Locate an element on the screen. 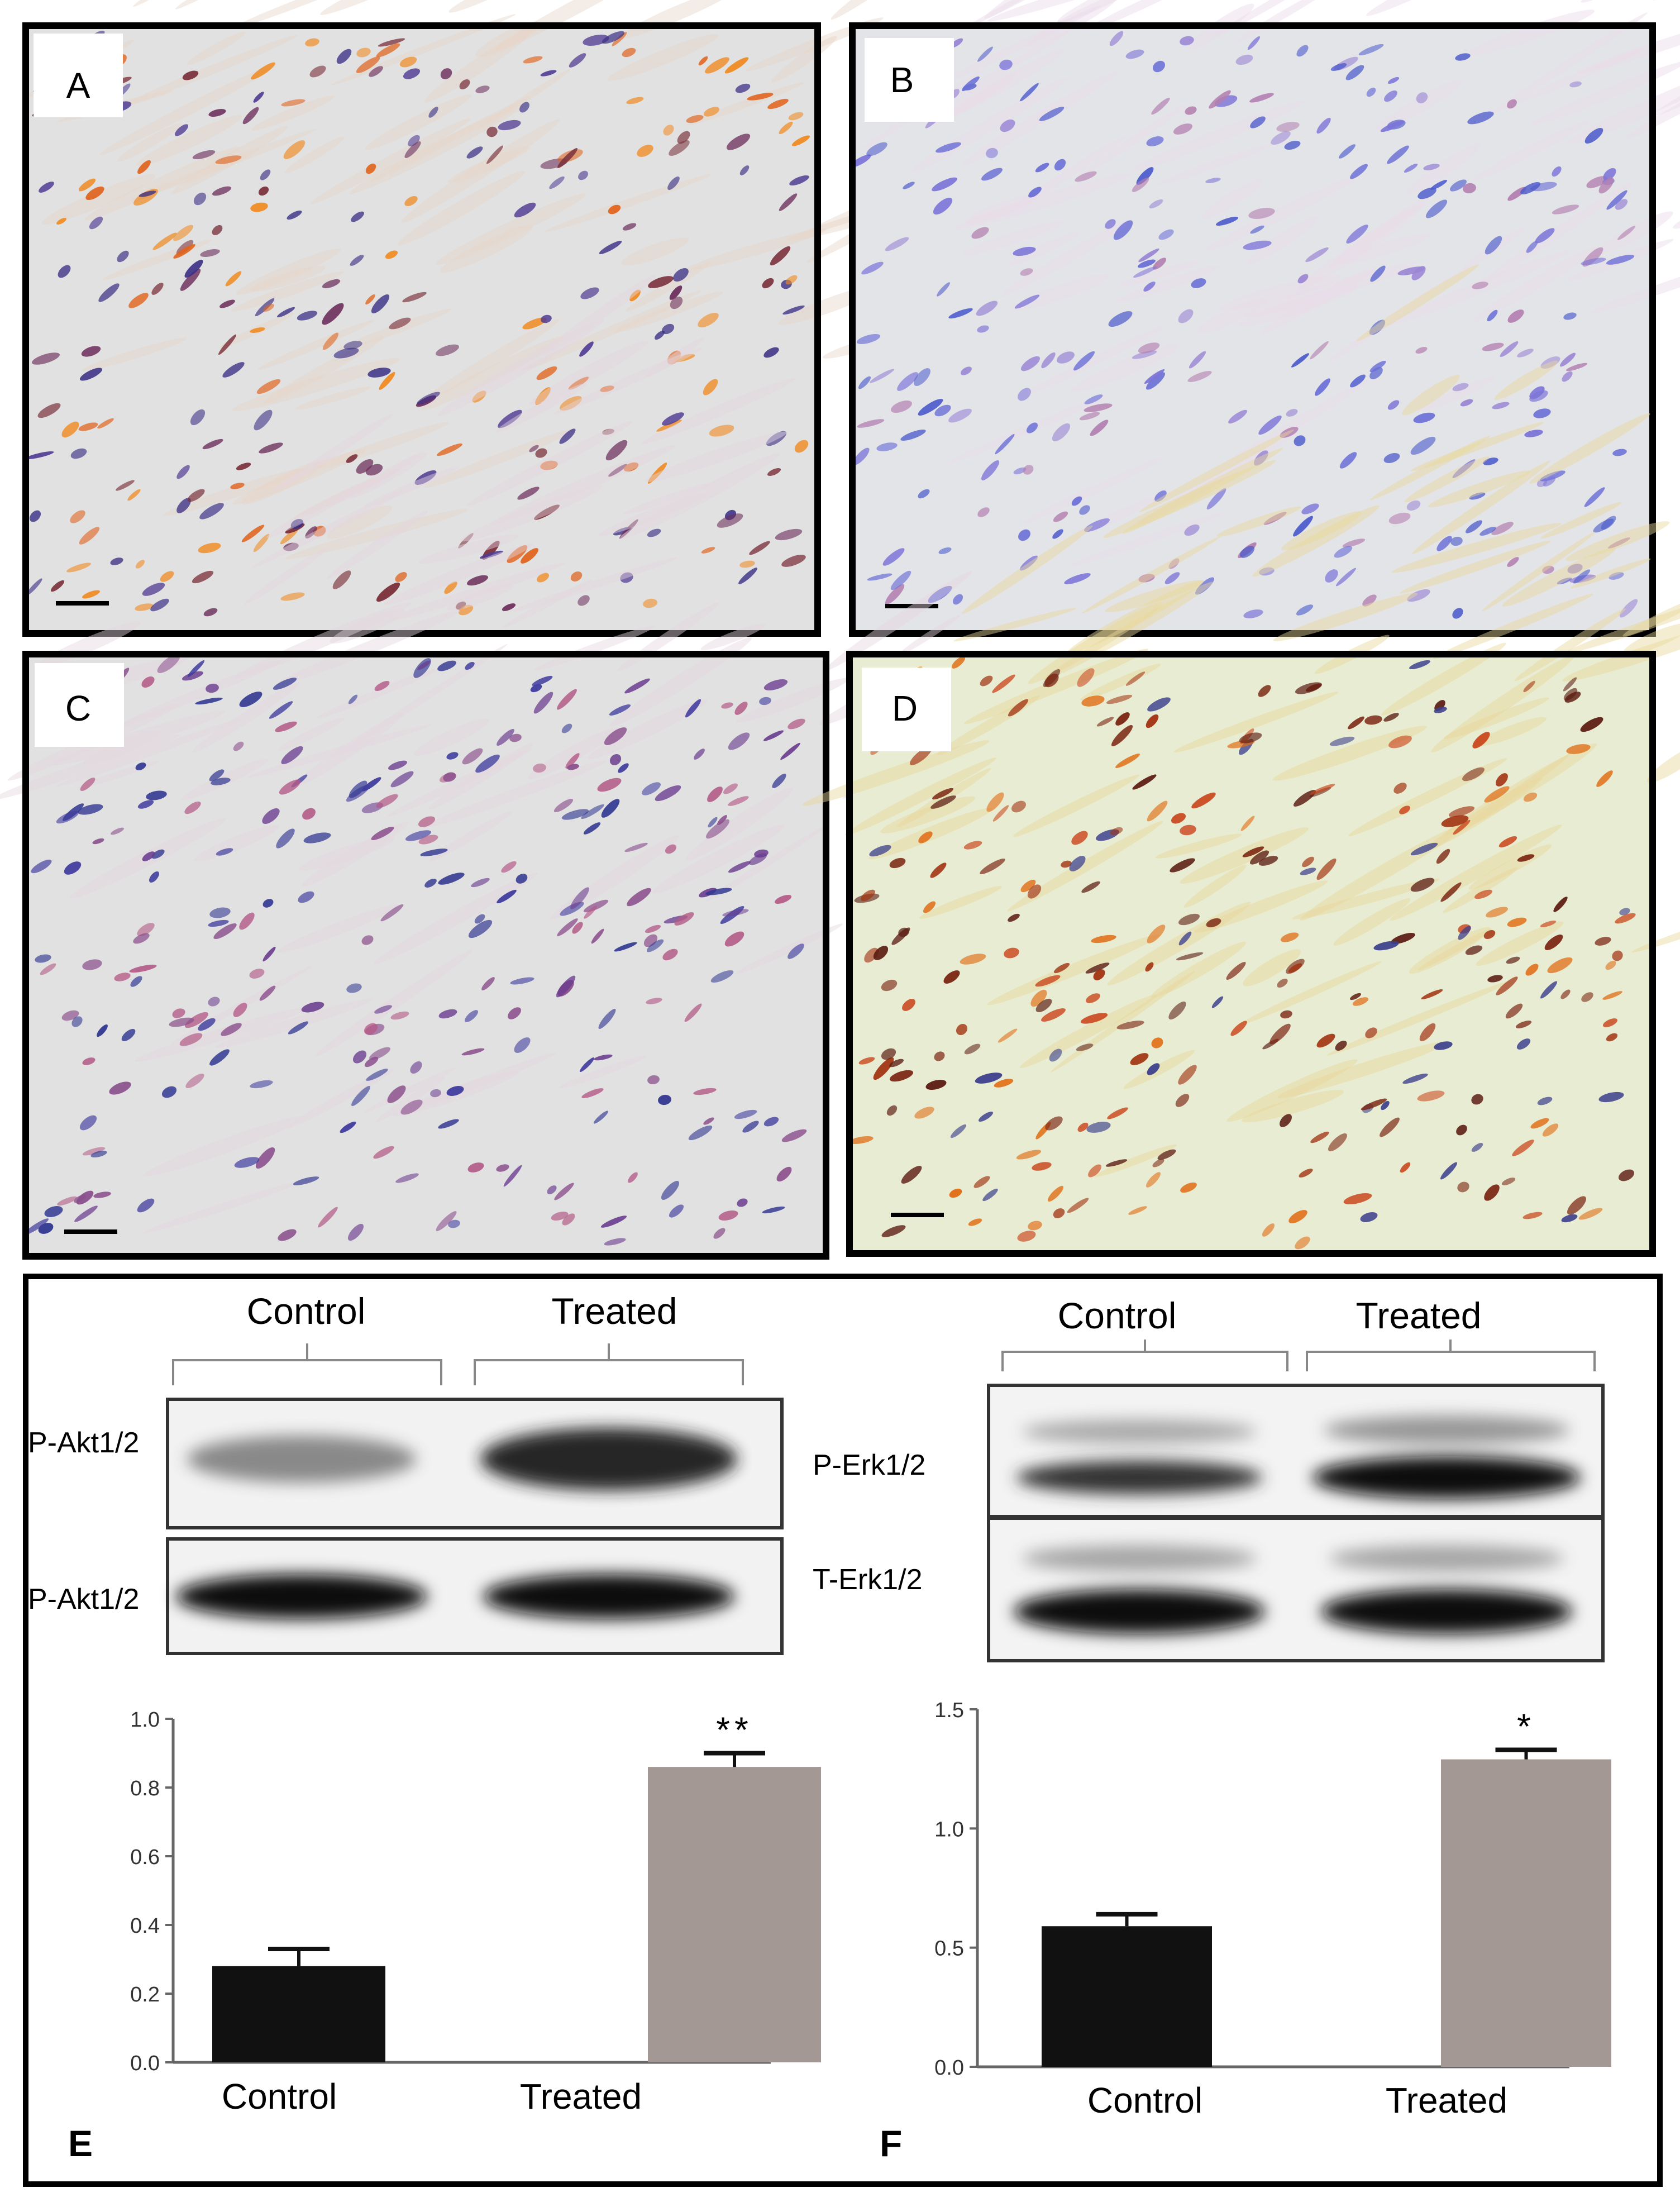  panel-letter-box is located at coordinates (906, 709).